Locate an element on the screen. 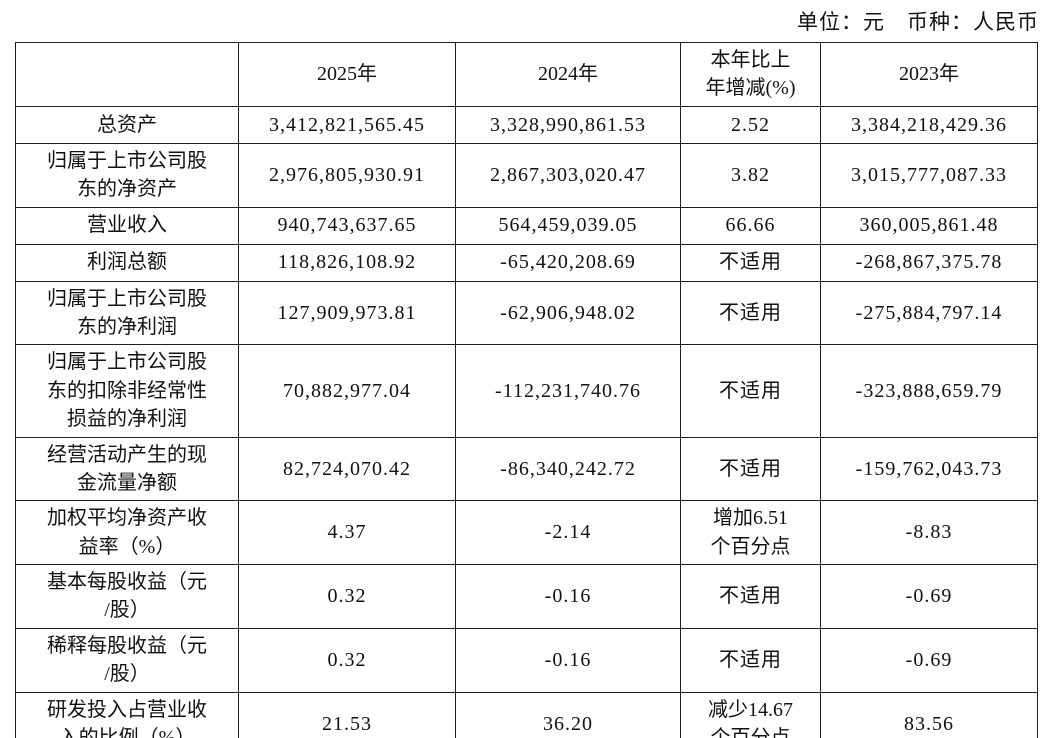  cell-yoy: 减少14.67 个百分点 is located at coordinates (750, 714).